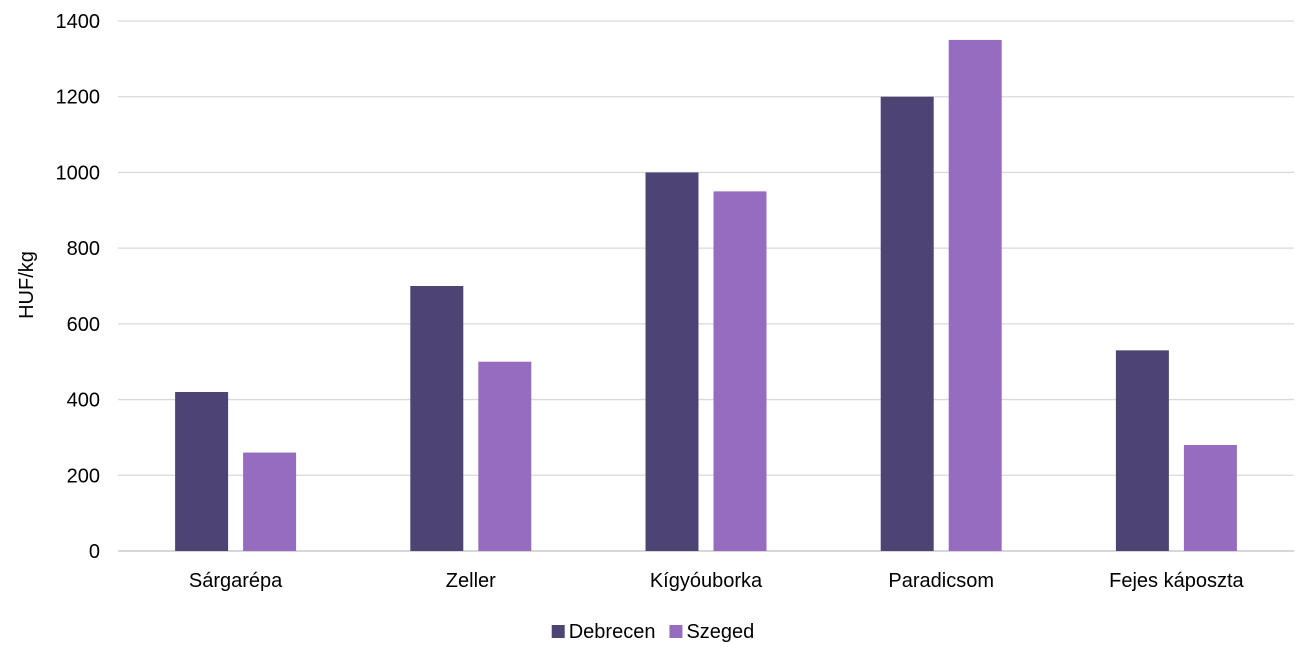 This screenshot has height=653, width=1307. I want to click on x-category-label: Sárgarépa, so click(236, 581).